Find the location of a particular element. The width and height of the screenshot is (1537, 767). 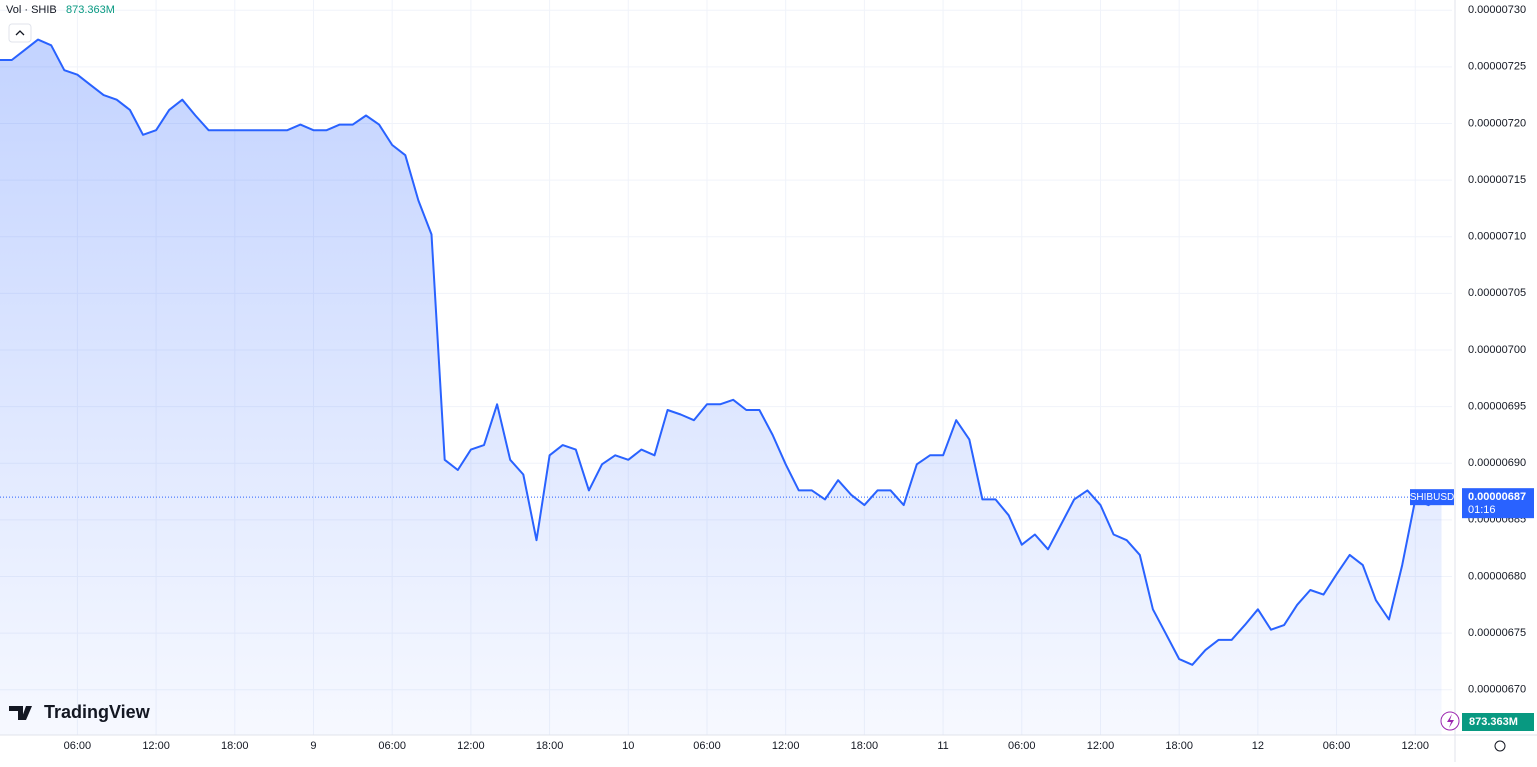

y-tick-label: 0.00000710 is located at coordinates (1497, 237).